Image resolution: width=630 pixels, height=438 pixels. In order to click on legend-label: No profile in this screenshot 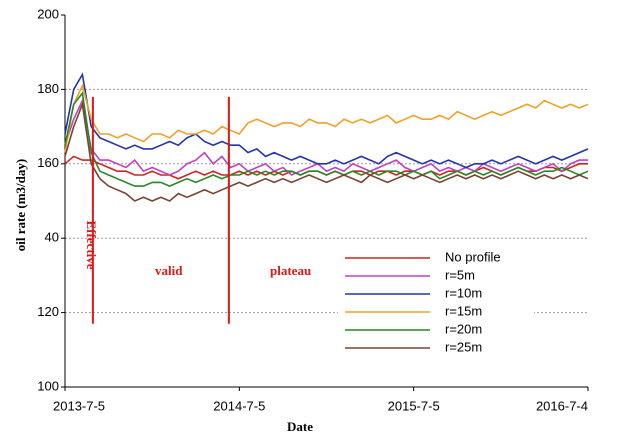, I will do `click(473, 256)`.